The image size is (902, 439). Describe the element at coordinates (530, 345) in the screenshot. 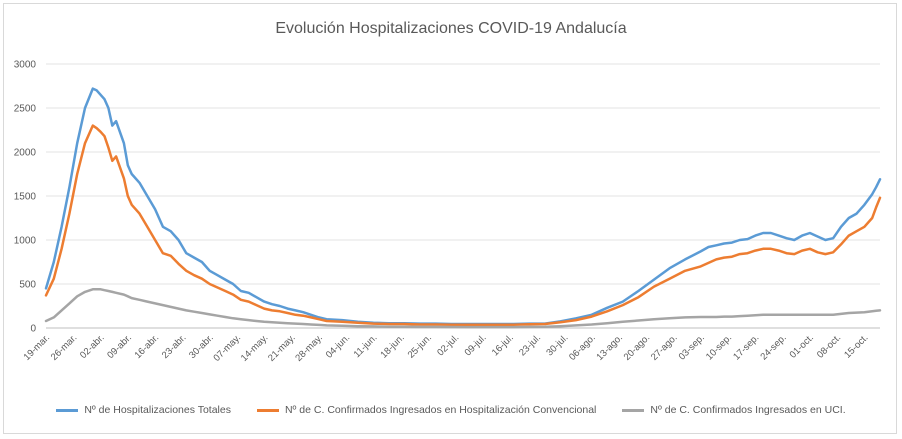

I see `x-tick-label: 23-jul.` at that location.